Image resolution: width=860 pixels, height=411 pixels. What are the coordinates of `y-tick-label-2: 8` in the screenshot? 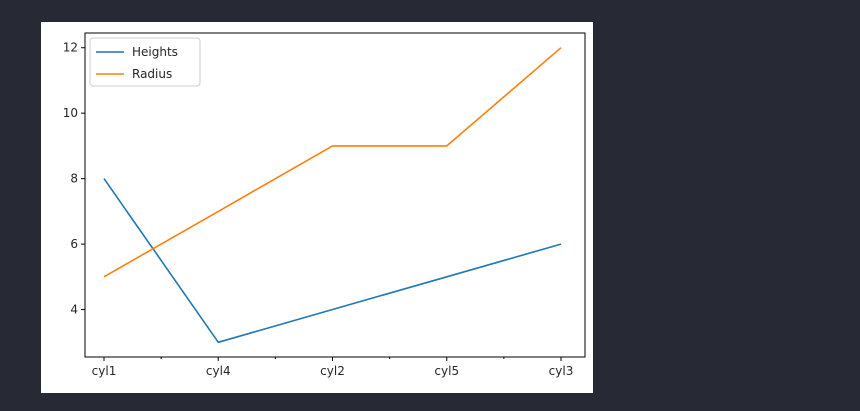 It's located at (74, 179).